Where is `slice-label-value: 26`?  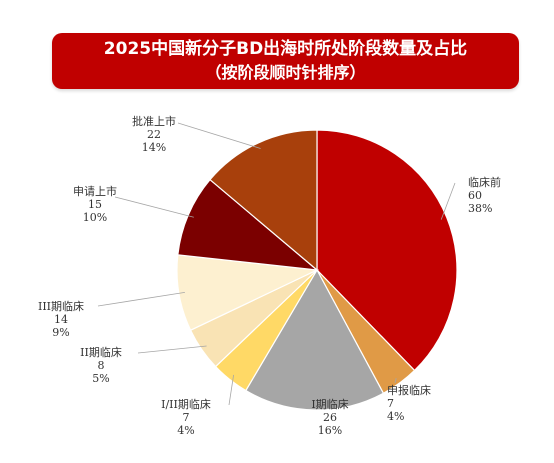
slice-label-value: 26 is located at coordinates (330, 417).